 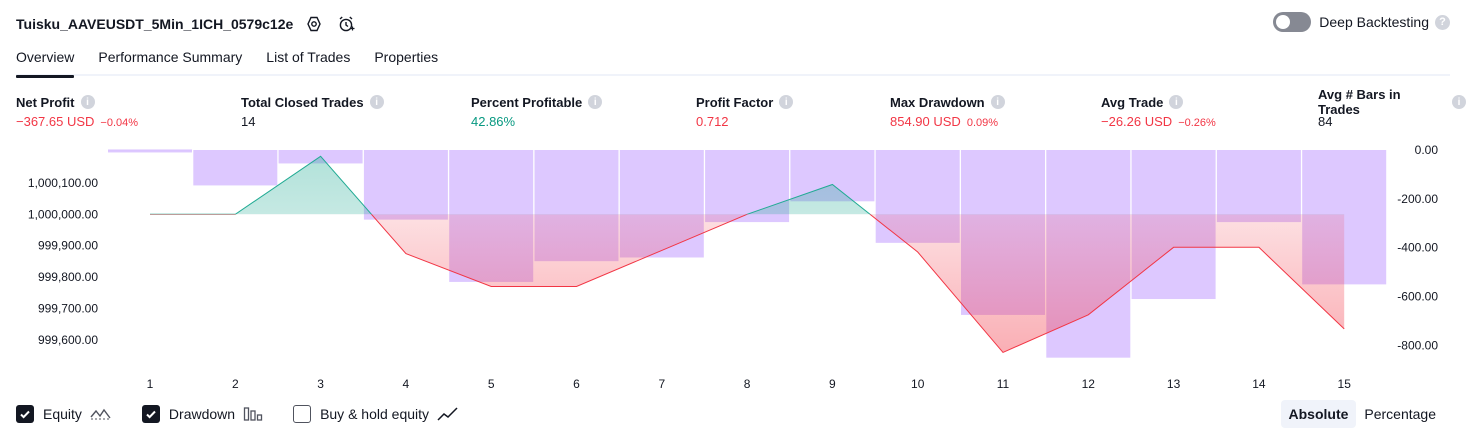 I want to click on deep-backtesting-toggle, so click(x=1292, y=22).